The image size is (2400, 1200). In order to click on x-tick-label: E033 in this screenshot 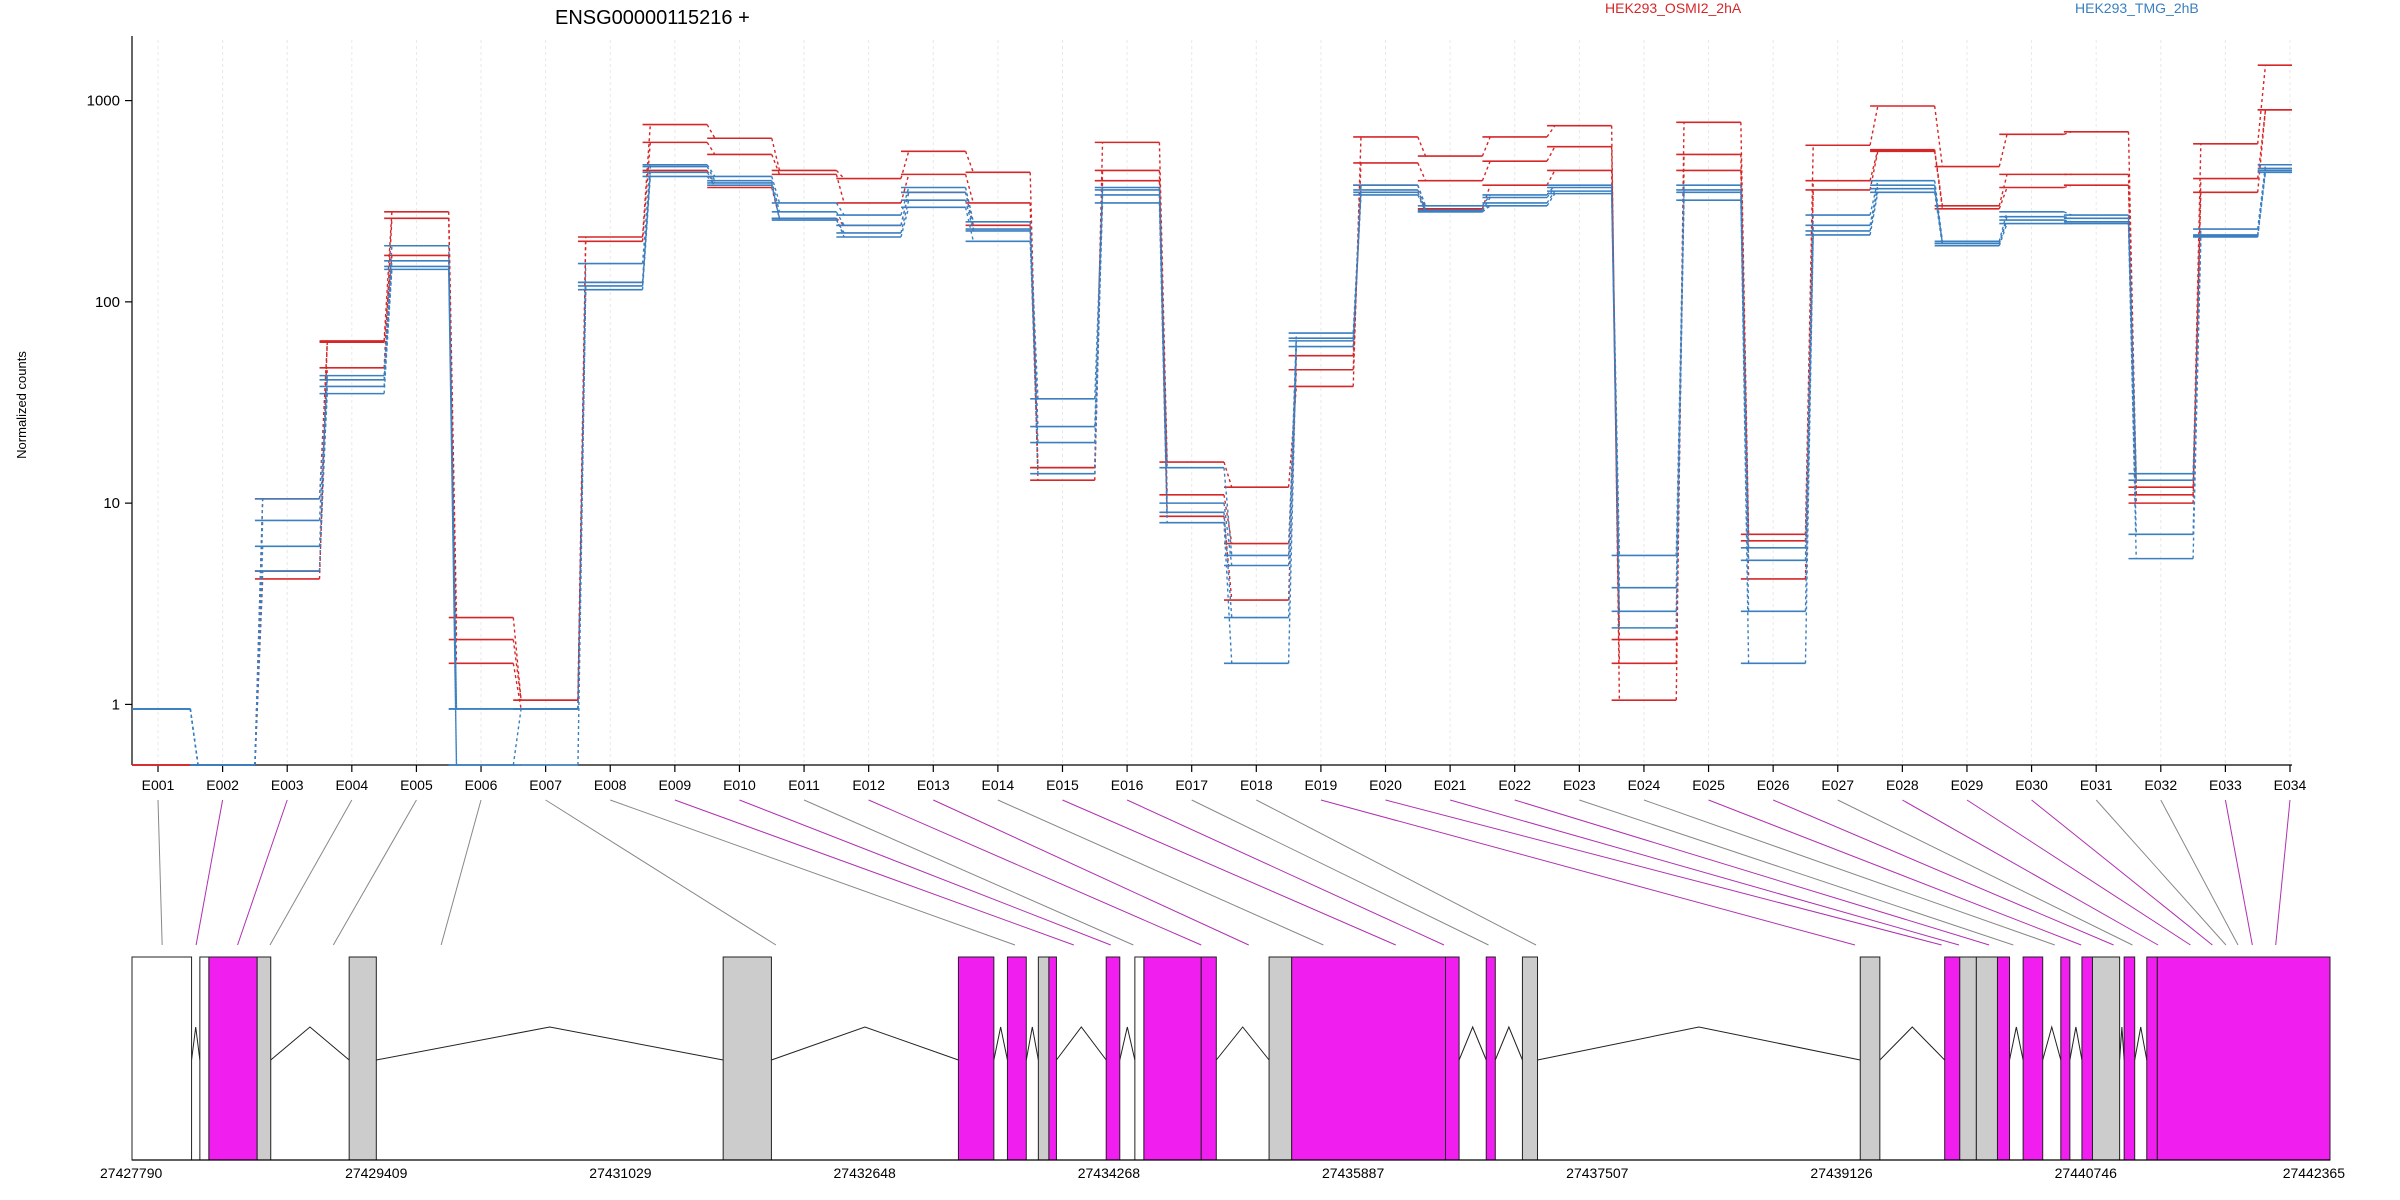, I will do `click(2225, 785)`.